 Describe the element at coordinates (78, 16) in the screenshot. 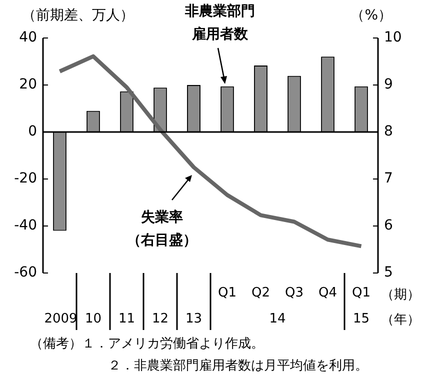

I see `y-axis-title: （前期差、万人）` at that location.